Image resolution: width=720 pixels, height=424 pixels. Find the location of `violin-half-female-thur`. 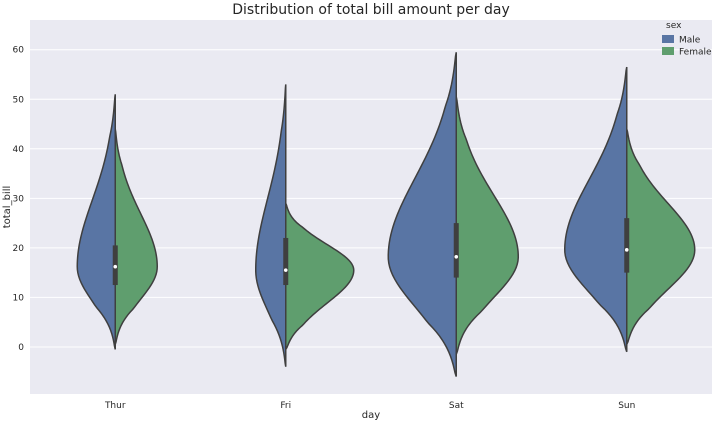

violin-half-female-thur is located at coordinates (136, 236).